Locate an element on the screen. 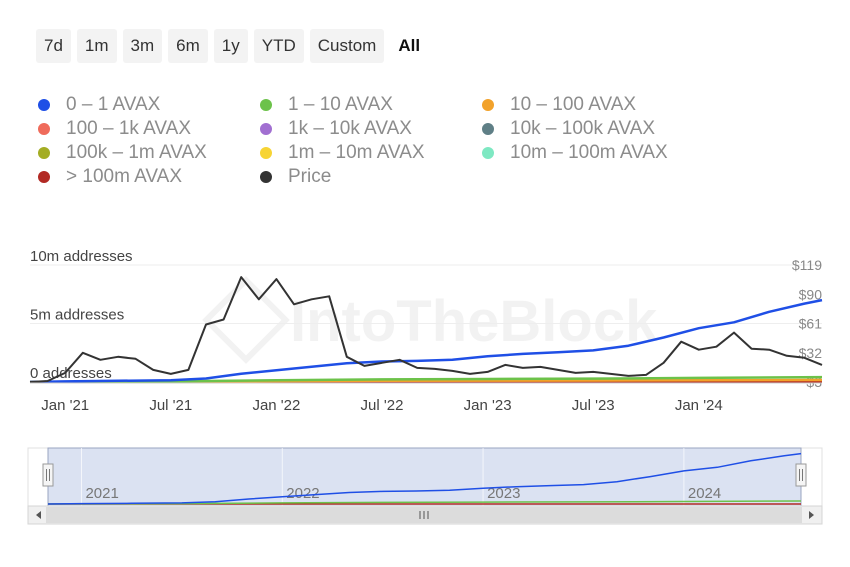  navigator-year-label: 2022 is located at coordinates (302, 493).